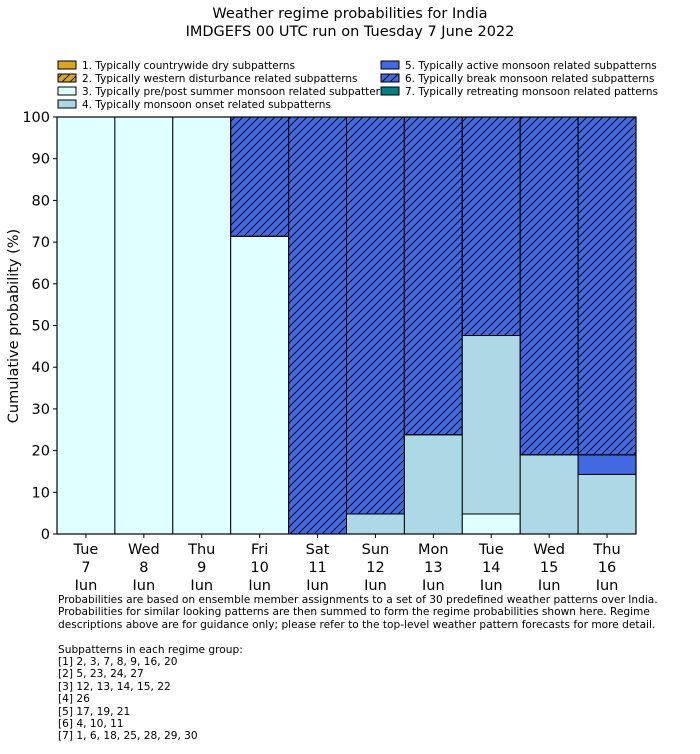 The width and height of the screenshot is (700, 754). What do you see at coordinates (94, 711) in the screenshot?
I see `group-line: [5] 17, 19, 21` at bounding box center [94, 711].